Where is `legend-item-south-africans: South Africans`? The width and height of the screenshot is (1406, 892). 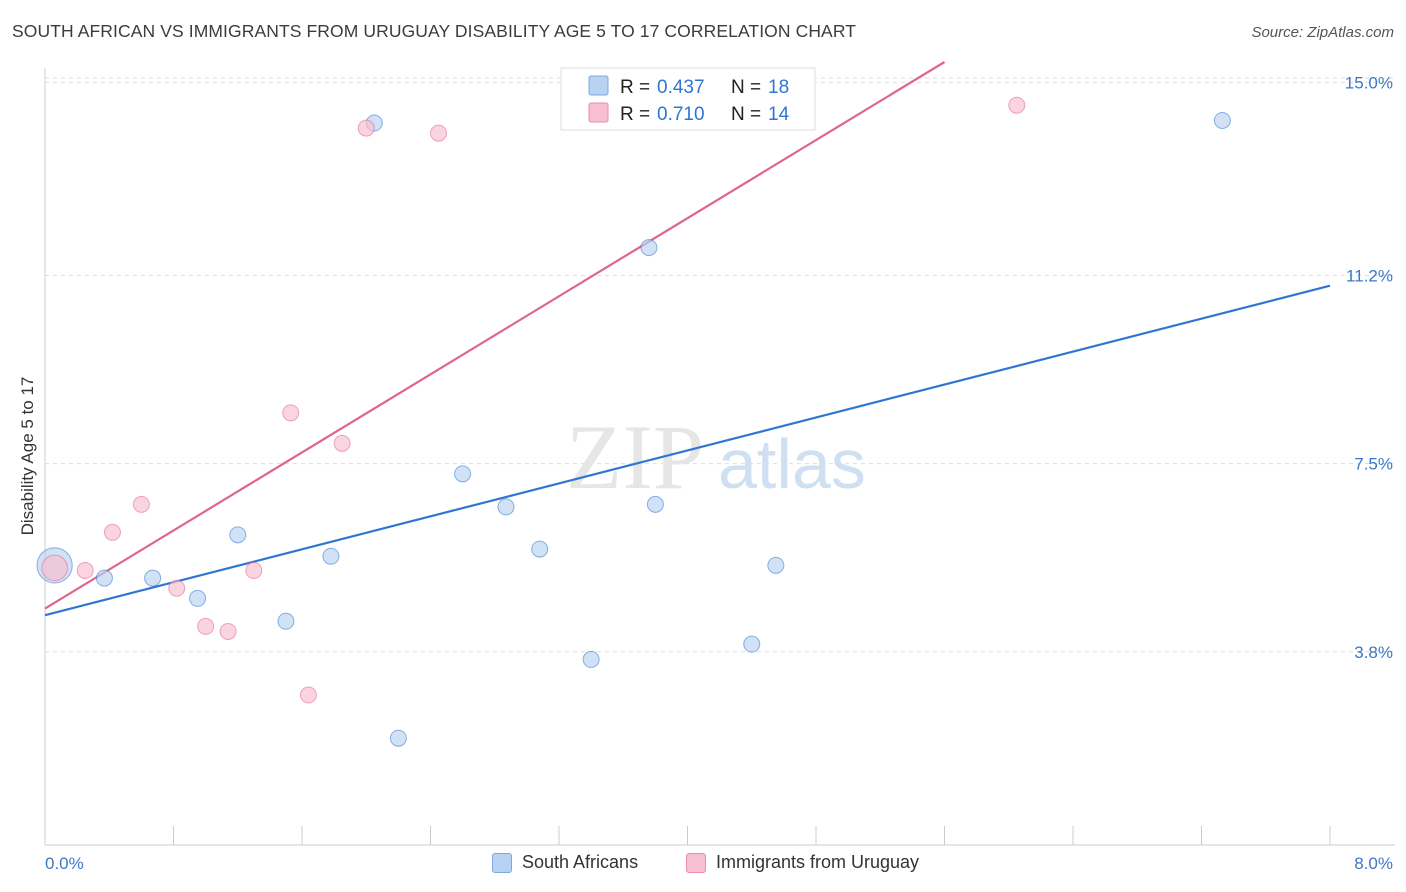 legend-item-south-africans: South Africans is located at coordinates (565, 862).